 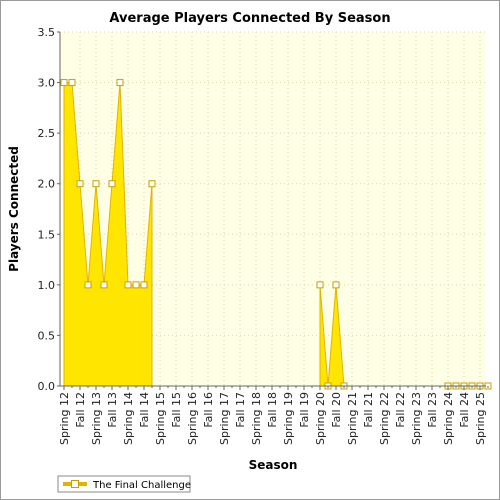 I want to click on legend-box, so click(x=124, y=484).